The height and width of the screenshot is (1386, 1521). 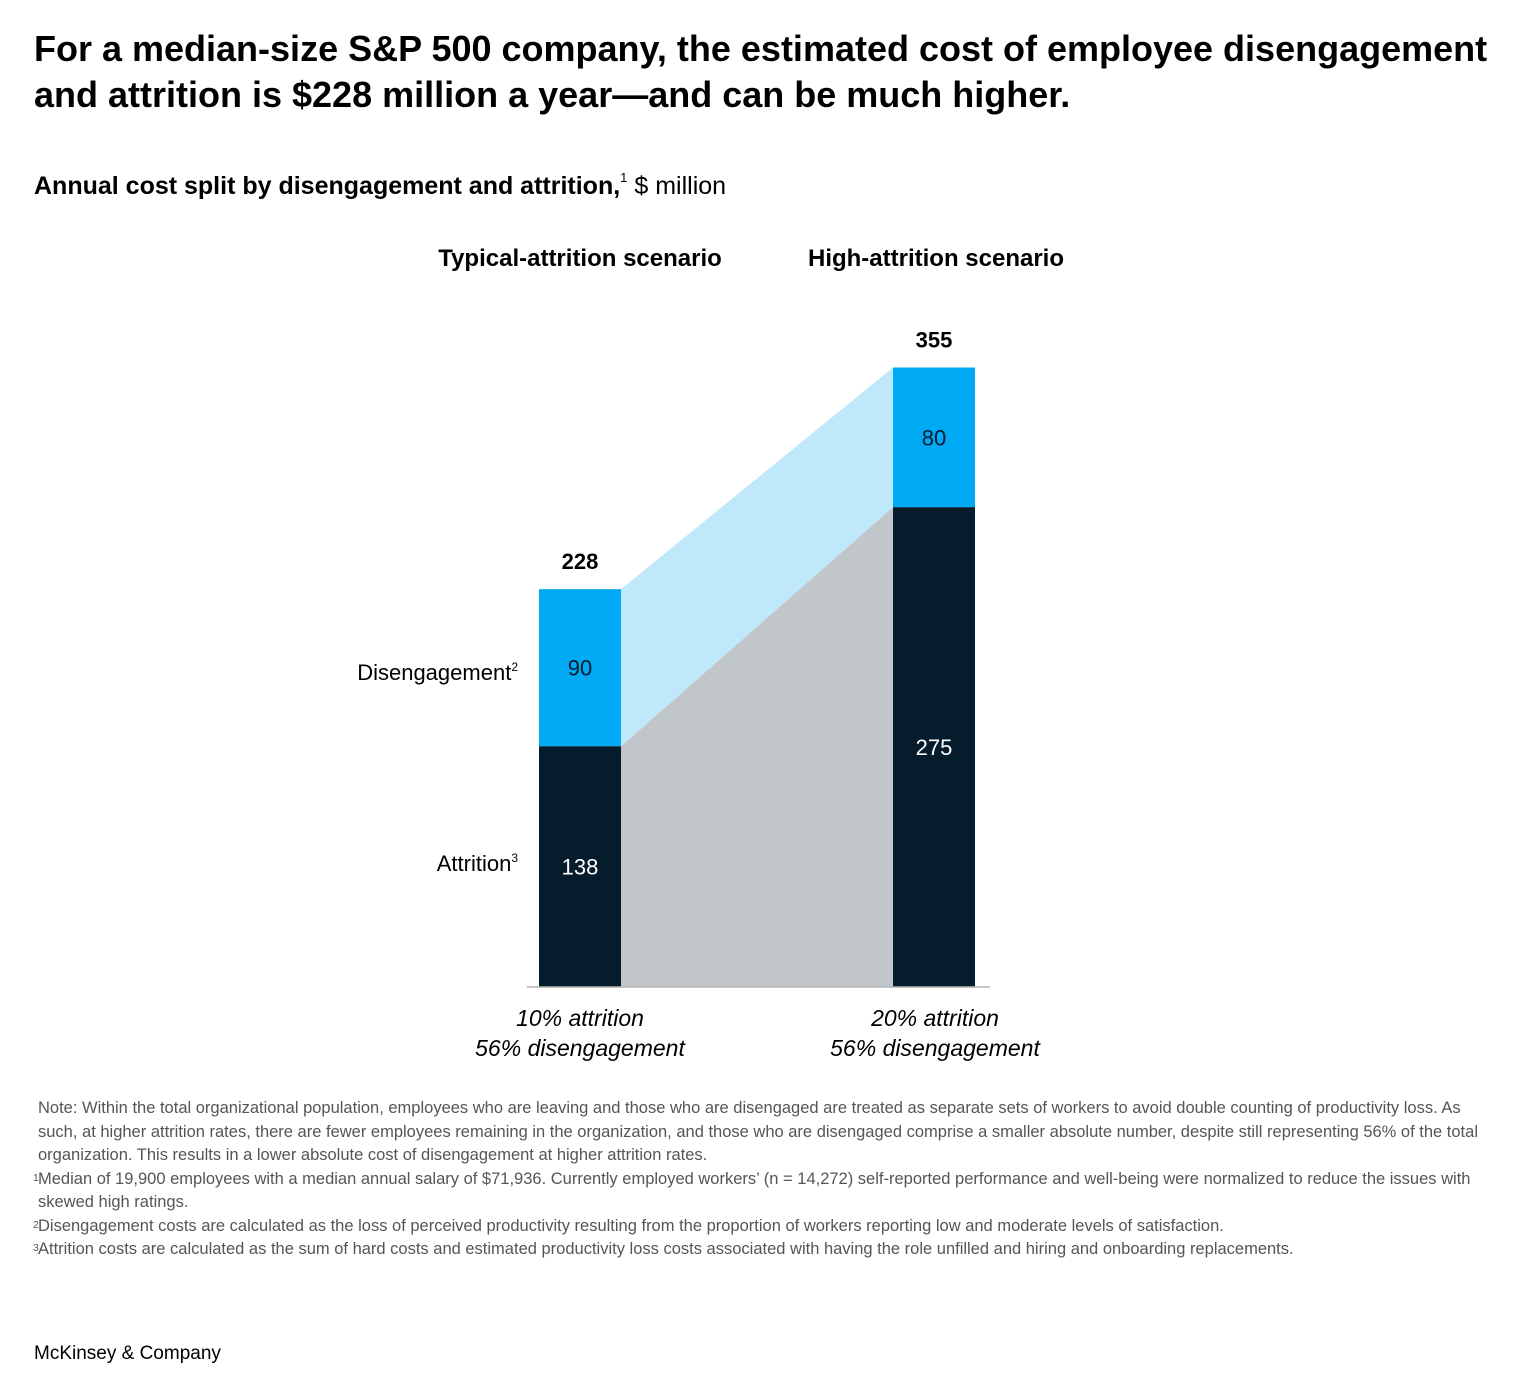 I want to click on series-label-disengagement-ref: 2, so click(x=514, y=667).